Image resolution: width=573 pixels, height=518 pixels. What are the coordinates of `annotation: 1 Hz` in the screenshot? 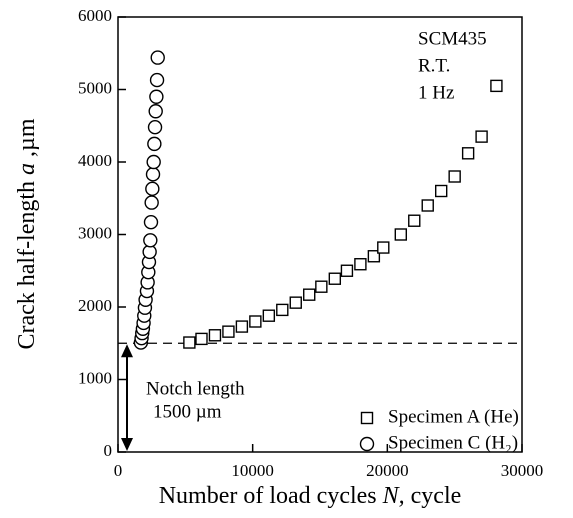 It's located at (436, 92).